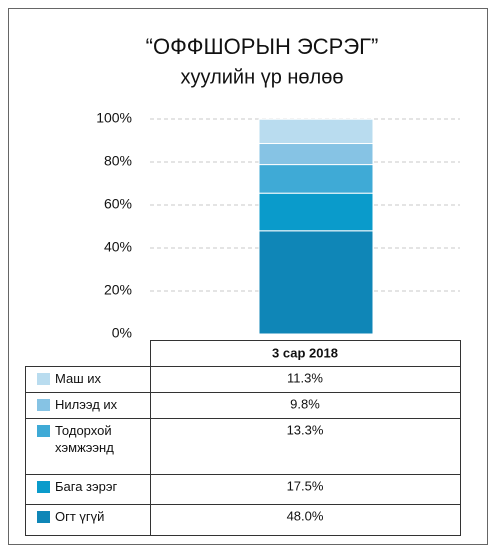 The height and width of the screenshot is (553, 496). I want to click on chart-title: “ОФФШОРЫН ЭСРЭГ”, so click(262, 46).